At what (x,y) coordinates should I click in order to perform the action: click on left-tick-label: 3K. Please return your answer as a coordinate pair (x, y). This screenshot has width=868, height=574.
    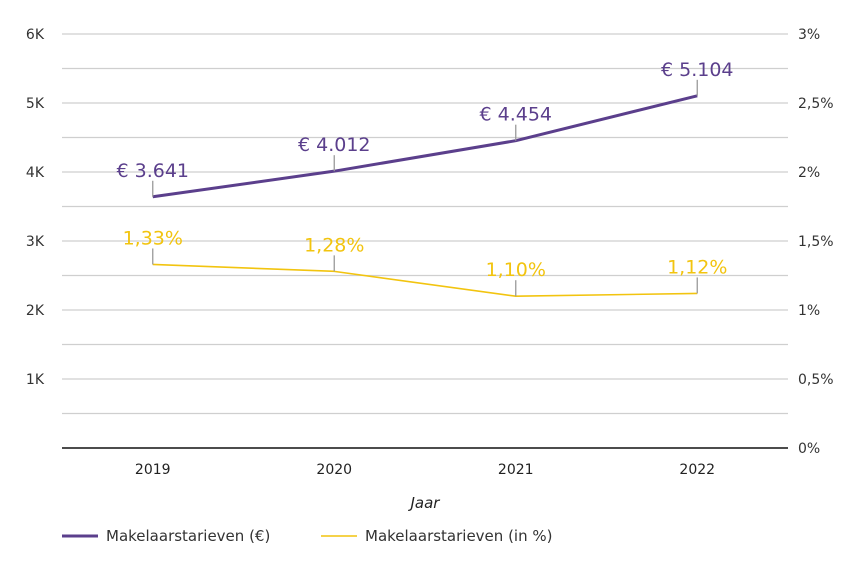
    Looking at the image, I should click on (35, 242).